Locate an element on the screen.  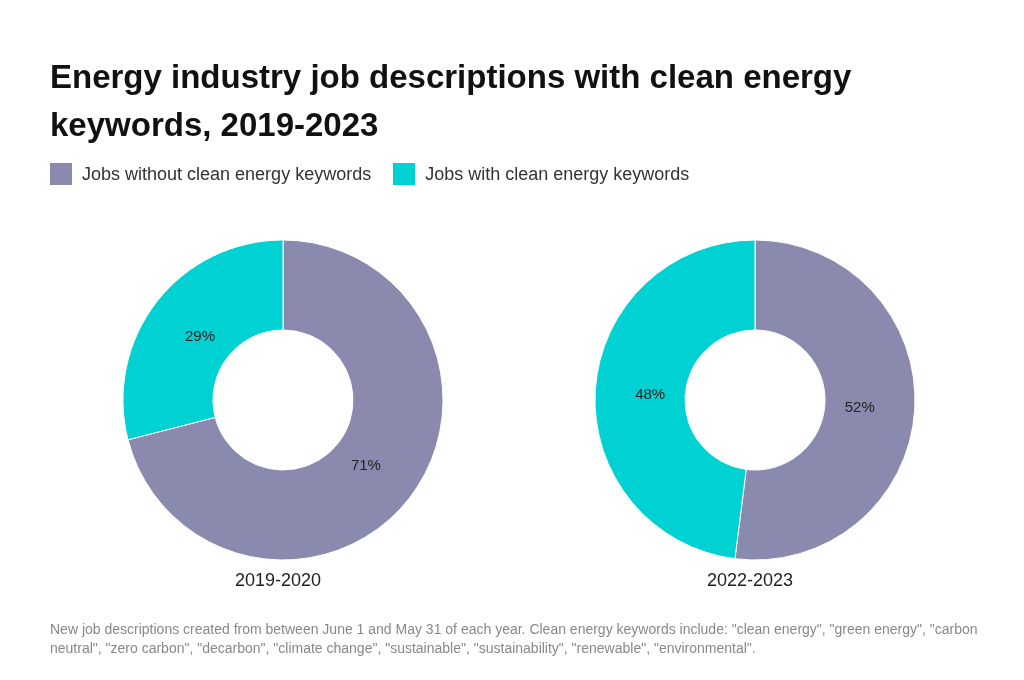
chart-title: Energy industry job descriptions with clean energy keywords, 2019-2023 is located at coordinates (451, 101).